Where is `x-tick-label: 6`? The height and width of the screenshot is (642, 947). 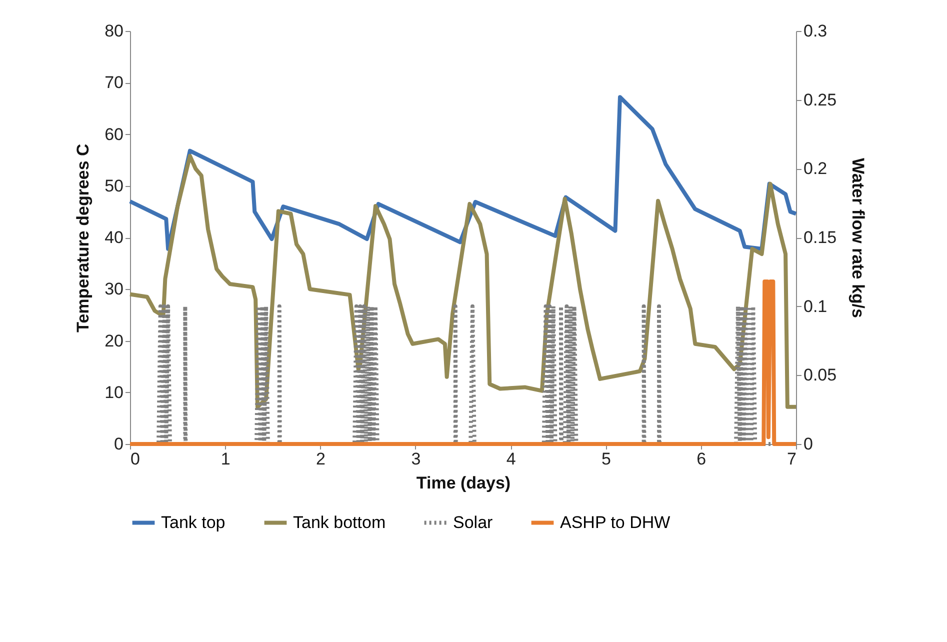 x-tick-label: 6 is located at coordinates (701, 459).